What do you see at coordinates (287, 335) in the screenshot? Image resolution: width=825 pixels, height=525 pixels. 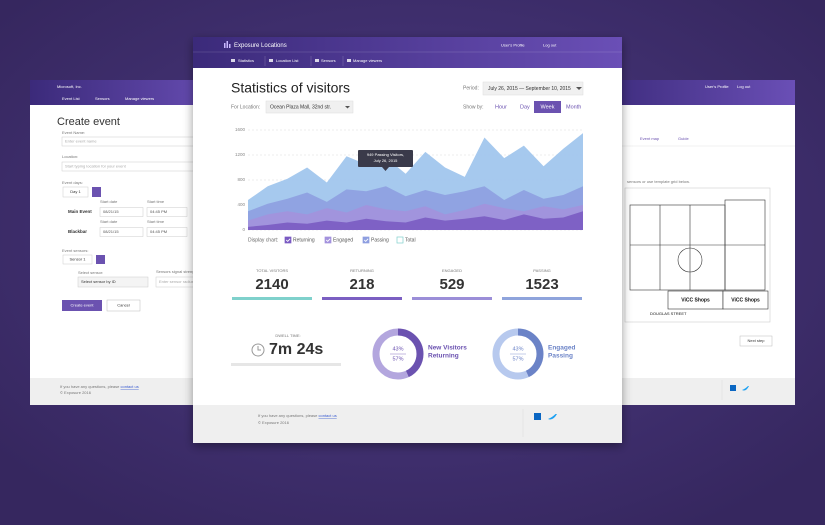 I see `dwell-label: DWELL TIME:` at bounding box center [287, 335].